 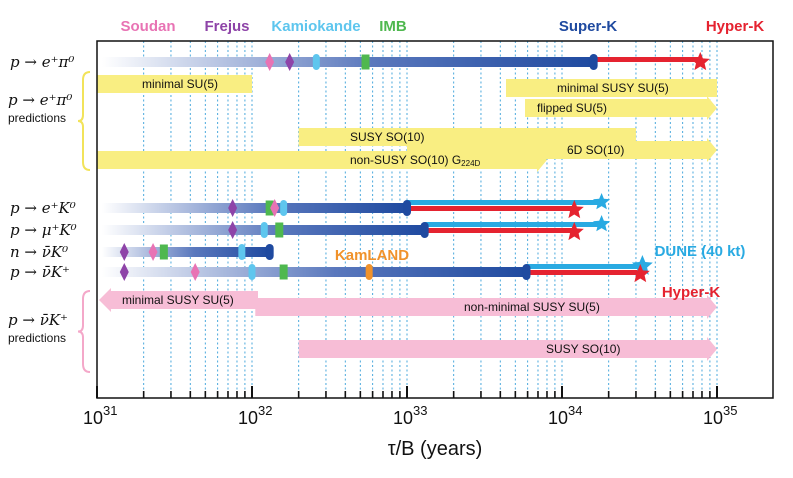 I want to click on prediction-group-label-1: p → ν̄K⁺, so click(x=38, y=320).